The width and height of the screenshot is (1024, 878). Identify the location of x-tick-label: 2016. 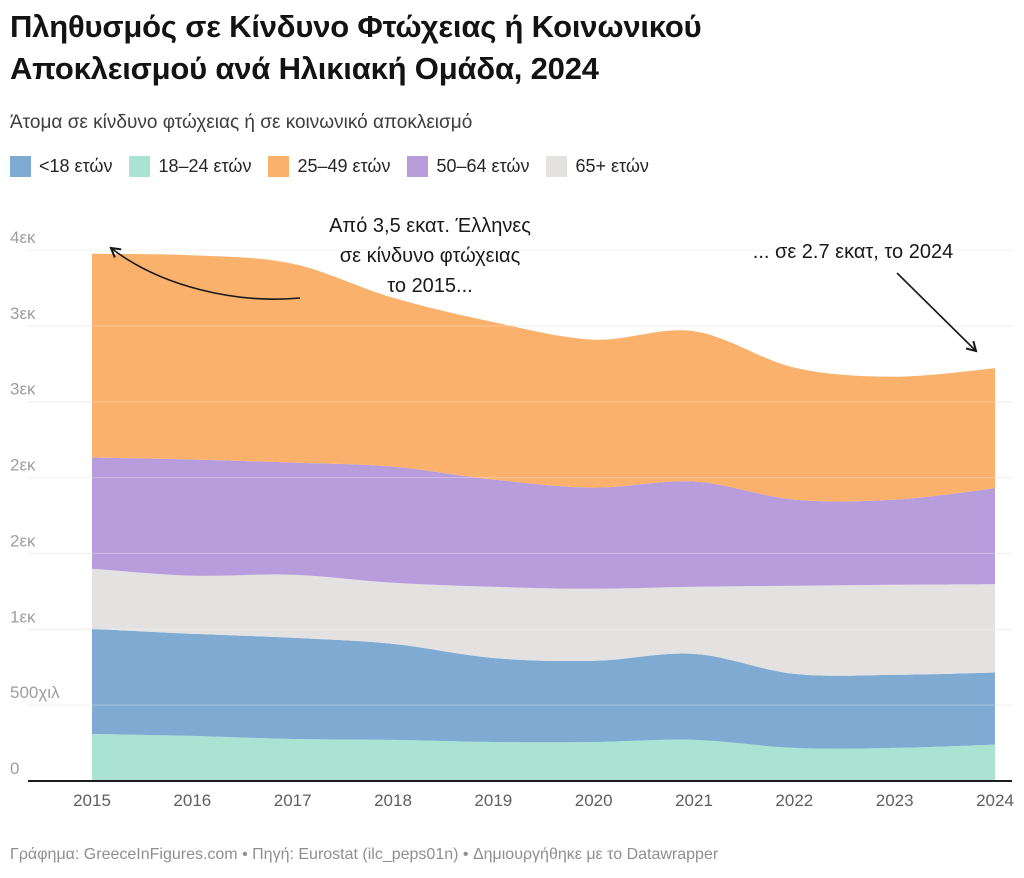
(192, 800).